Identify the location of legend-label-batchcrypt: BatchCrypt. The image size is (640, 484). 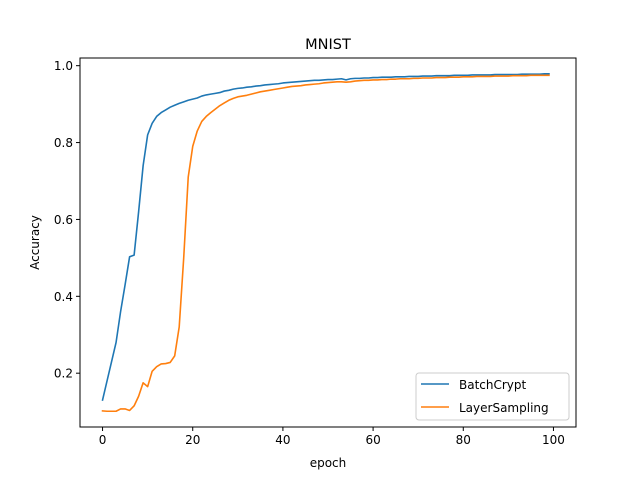
(493, 385).